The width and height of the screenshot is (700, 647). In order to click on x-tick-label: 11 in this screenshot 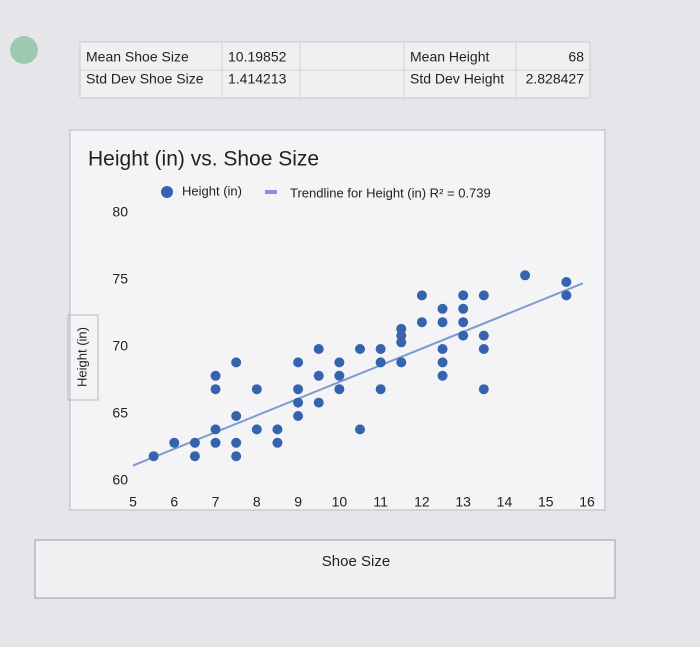, I will do `click(380, 502)`.